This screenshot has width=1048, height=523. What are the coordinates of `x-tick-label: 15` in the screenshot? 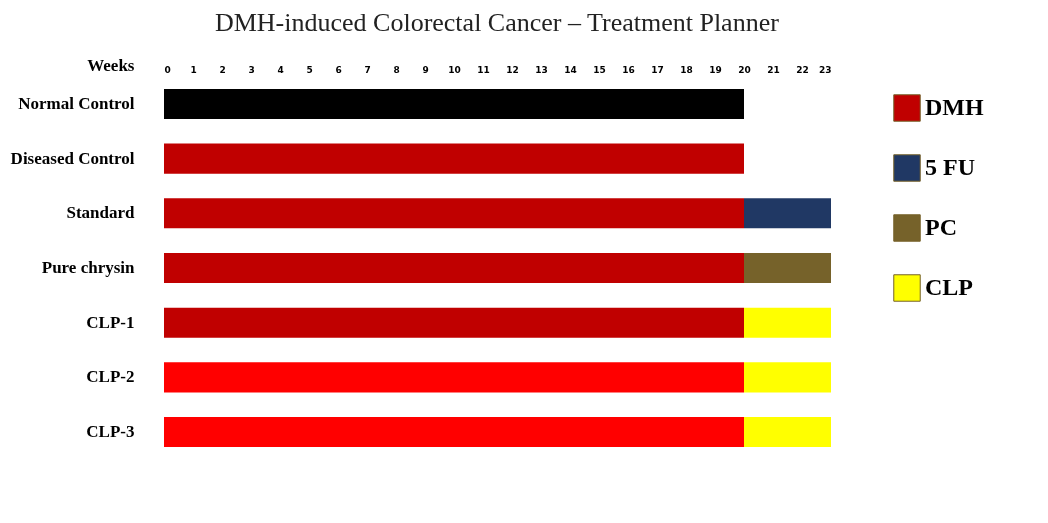 It's located at (599, 69).